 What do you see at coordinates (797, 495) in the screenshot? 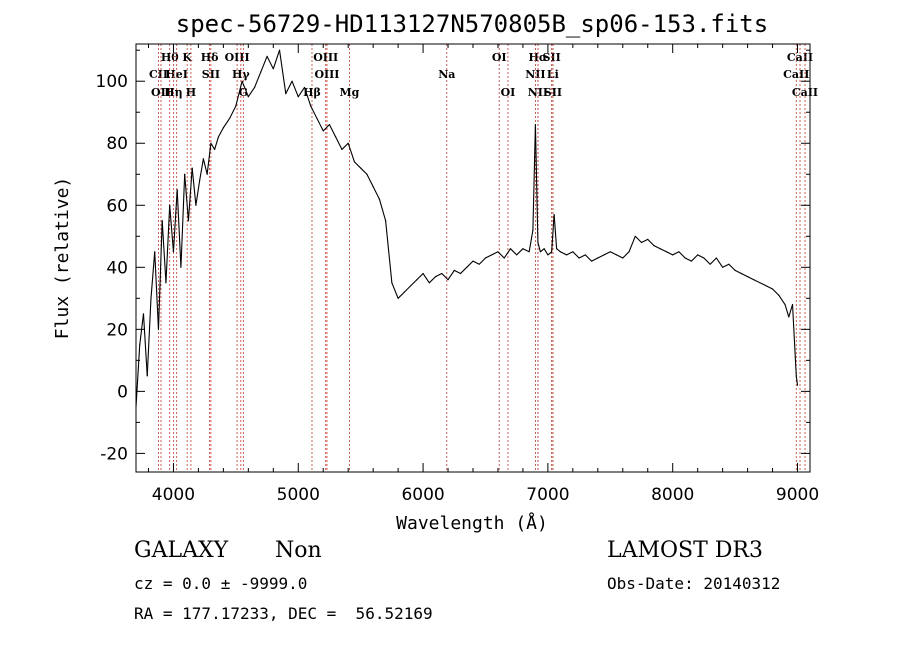
I see `x-tick-label: 9000` at bounding box center [797, 495].